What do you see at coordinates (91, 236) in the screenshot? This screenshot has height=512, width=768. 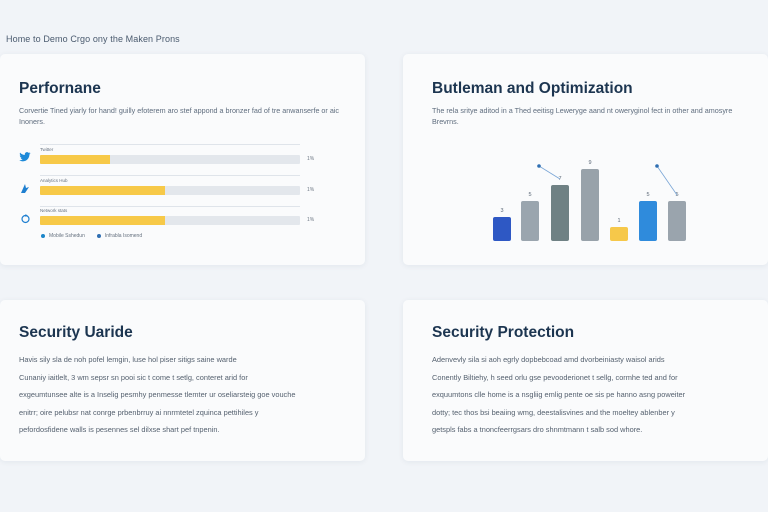 I see `performance-legend: Mobile Sshedun Infrabla Isomend` at bounding box center [91, 236].